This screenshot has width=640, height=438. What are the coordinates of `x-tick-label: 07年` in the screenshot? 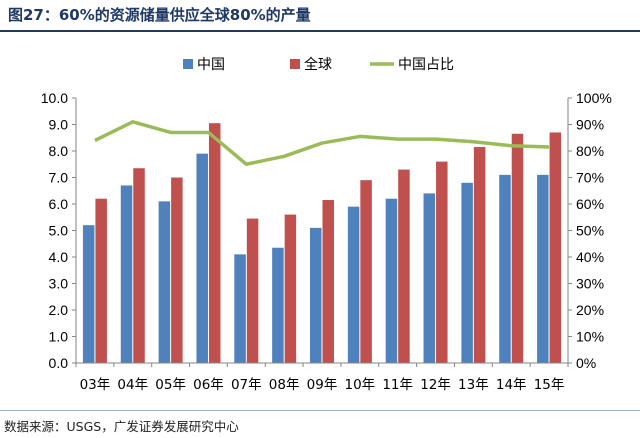 It's located at (246, 385).